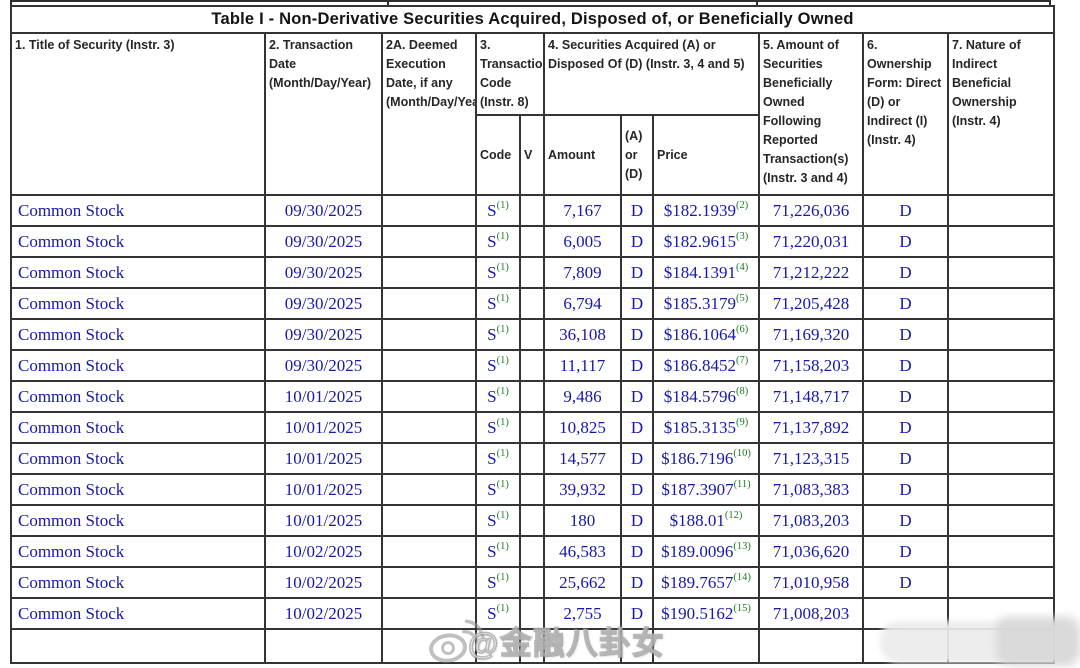 The width and height of the screenshot is (1080, 668). Describe the element at coordinates (699, 241) in the screenshot. I see `price-value: $182.9615` at that location.